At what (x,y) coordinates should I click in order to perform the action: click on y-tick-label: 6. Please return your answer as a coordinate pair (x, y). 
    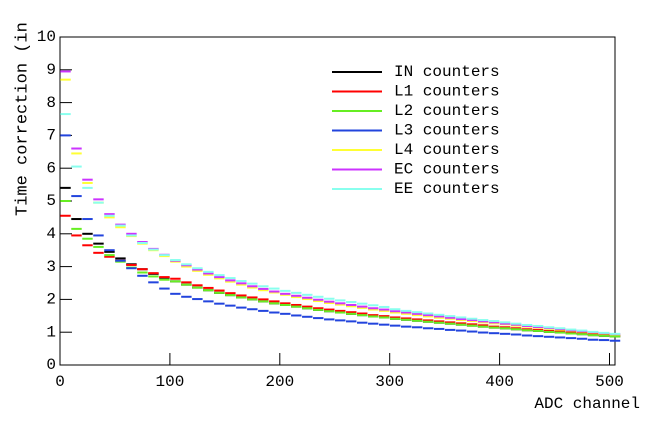
    Looking at the image, I should click on (51, 168).